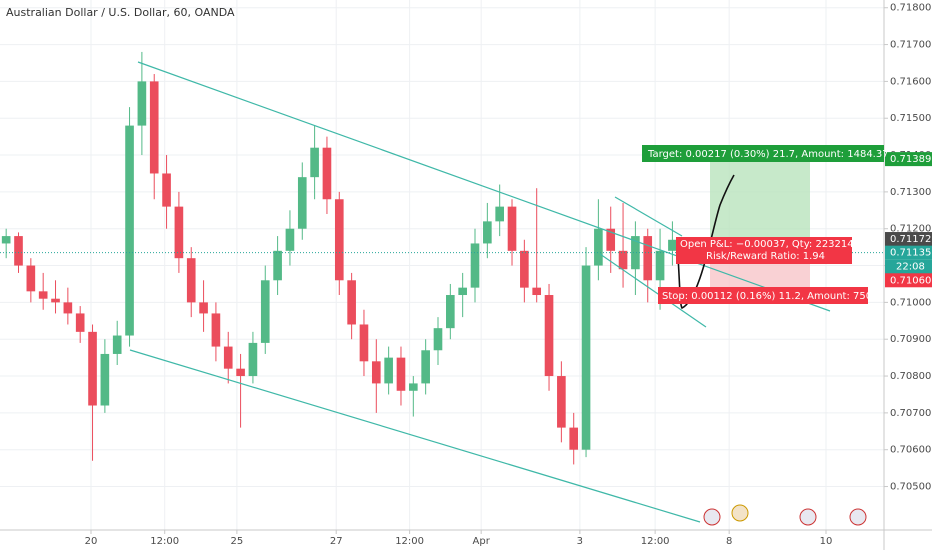  Describe the element at coordinates (826, 541) in the screenshot. I see `x-tick-label: 10` at that location.